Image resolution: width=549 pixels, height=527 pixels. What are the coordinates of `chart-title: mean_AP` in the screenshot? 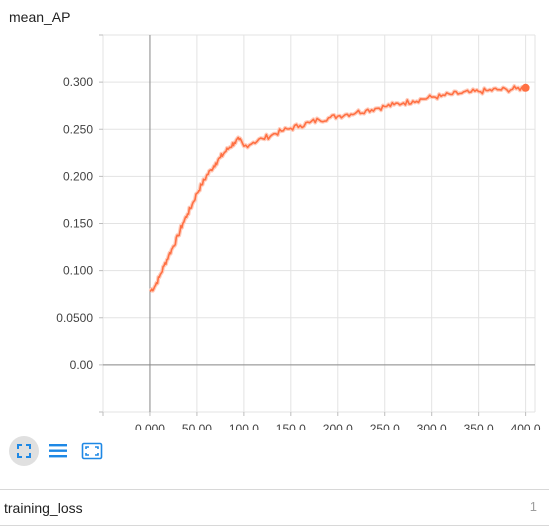 It's located at (40, 17).